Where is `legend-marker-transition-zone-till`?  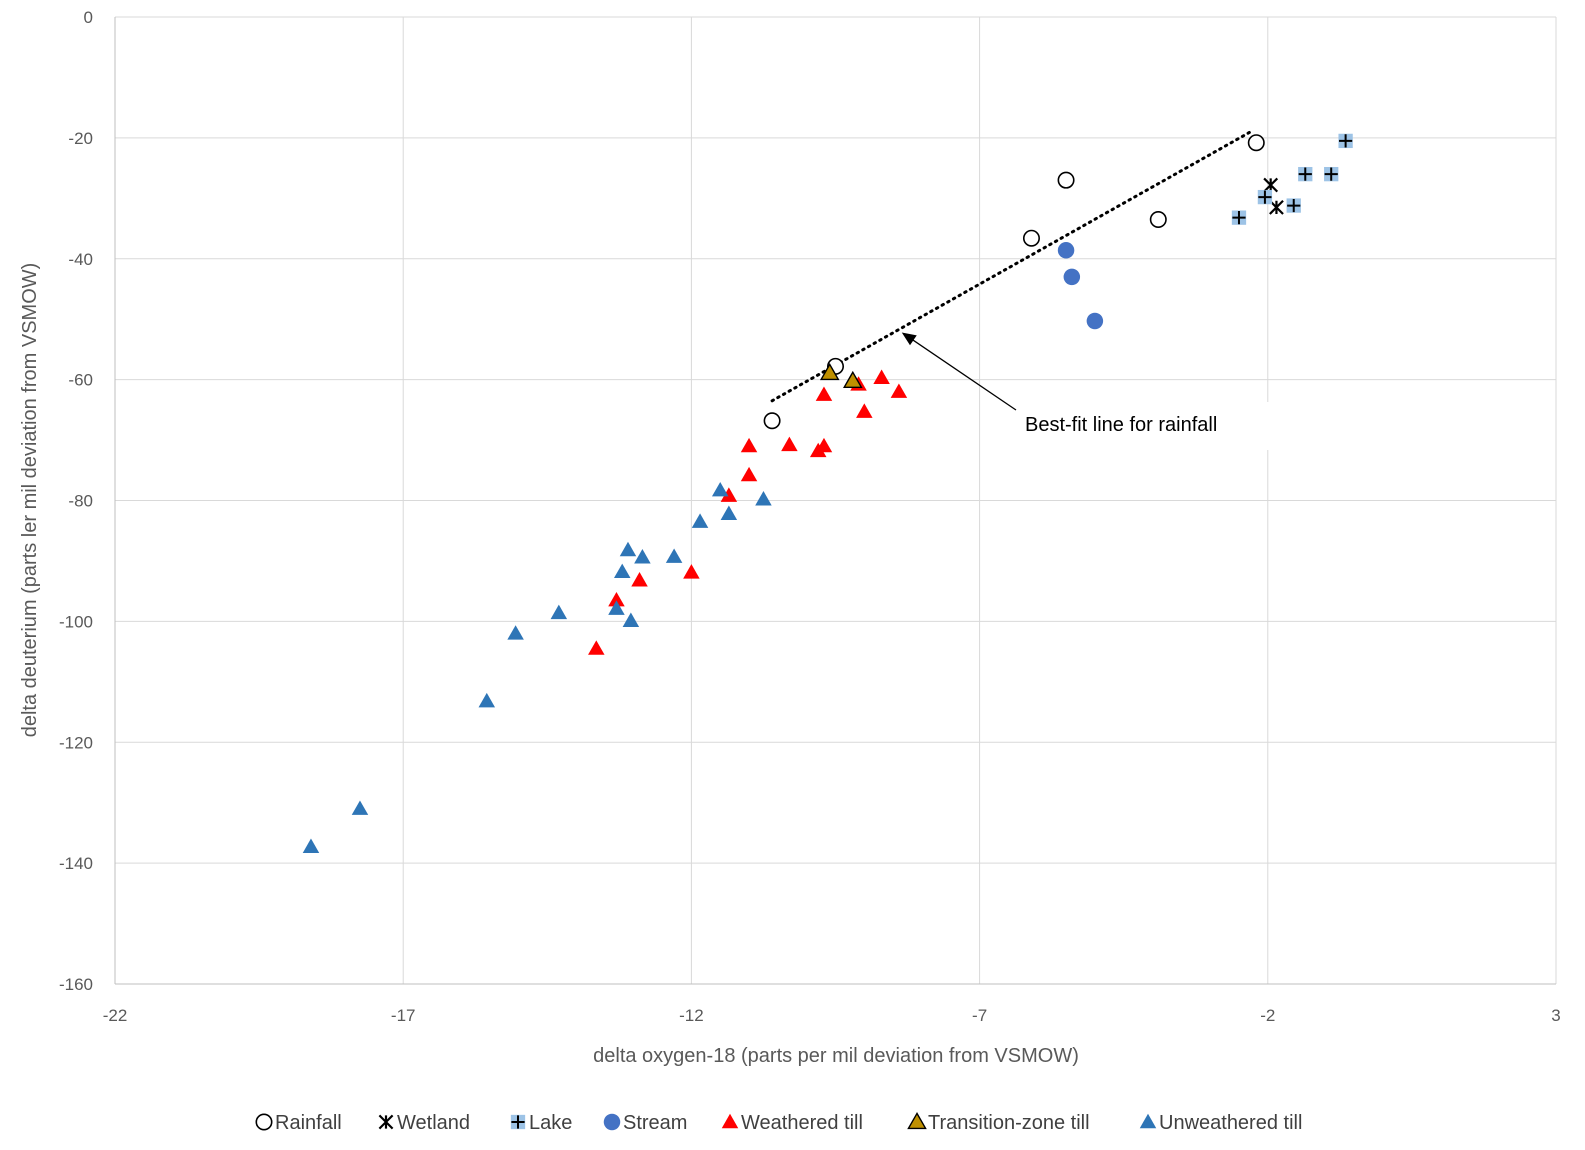
legend-marker-transition-zone-till is located at coordinates (917, 1121).